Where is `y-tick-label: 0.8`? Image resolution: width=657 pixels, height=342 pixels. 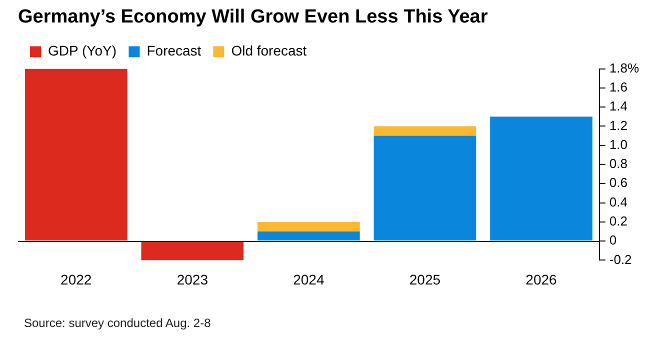
y-tick-label: 0.8 is located at coordinates (618, 164).